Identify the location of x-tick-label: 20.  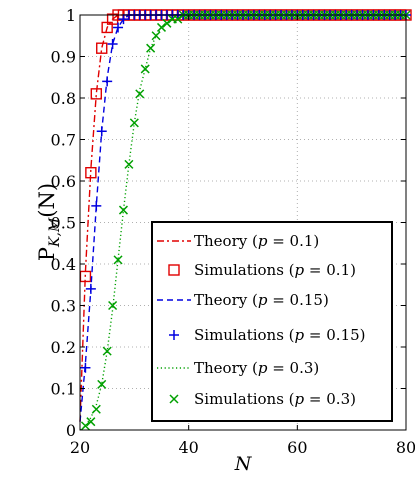
(80, 447).